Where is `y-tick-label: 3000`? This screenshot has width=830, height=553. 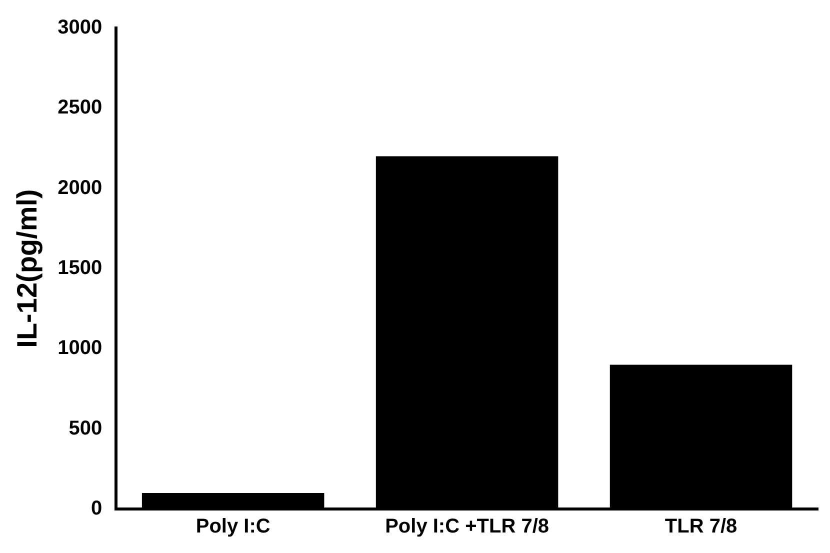 y-tick-label: 3000 is located at coordinates (80, 27).